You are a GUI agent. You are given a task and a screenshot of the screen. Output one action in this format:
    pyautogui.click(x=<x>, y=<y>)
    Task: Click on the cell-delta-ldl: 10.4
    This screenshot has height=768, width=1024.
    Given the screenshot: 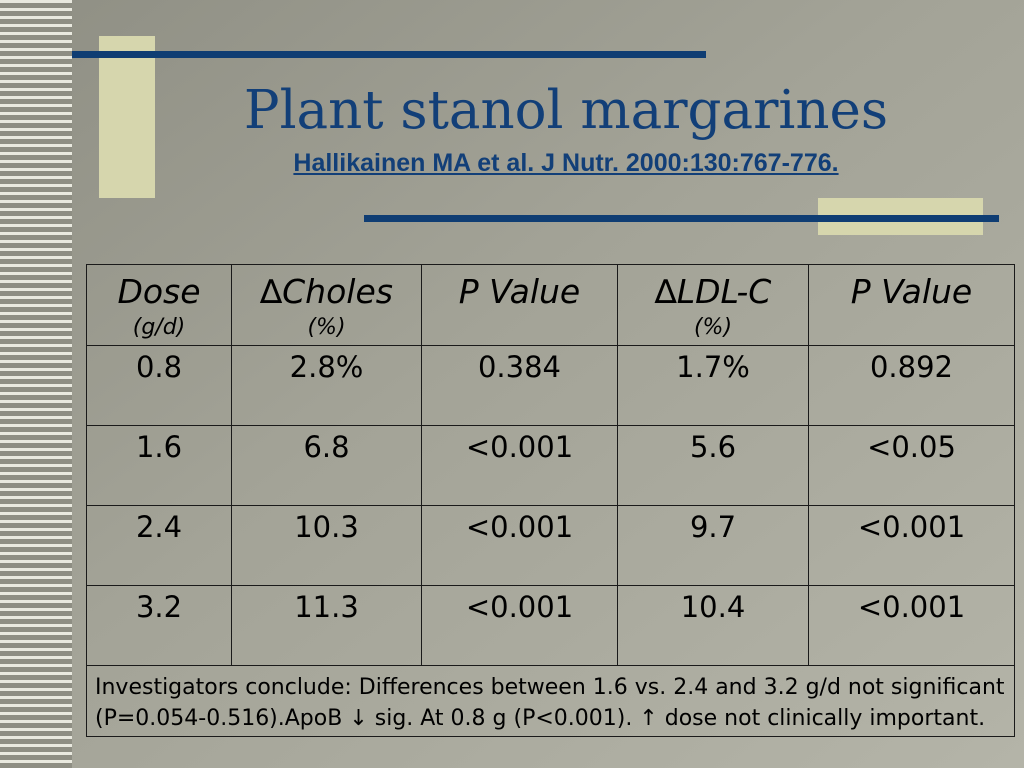 What is the action you would take?
    pyautogui.click(x=713, y=625)
    